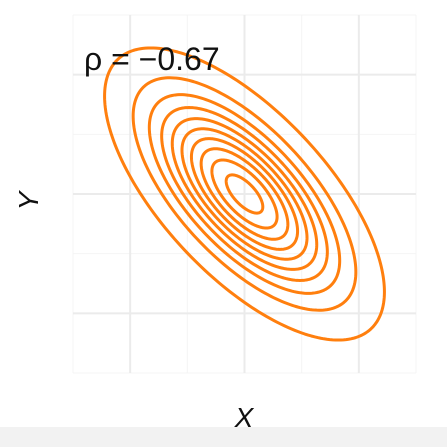  I want to click on correlation-annotation: ρ = −0.67, so click(152, 59).